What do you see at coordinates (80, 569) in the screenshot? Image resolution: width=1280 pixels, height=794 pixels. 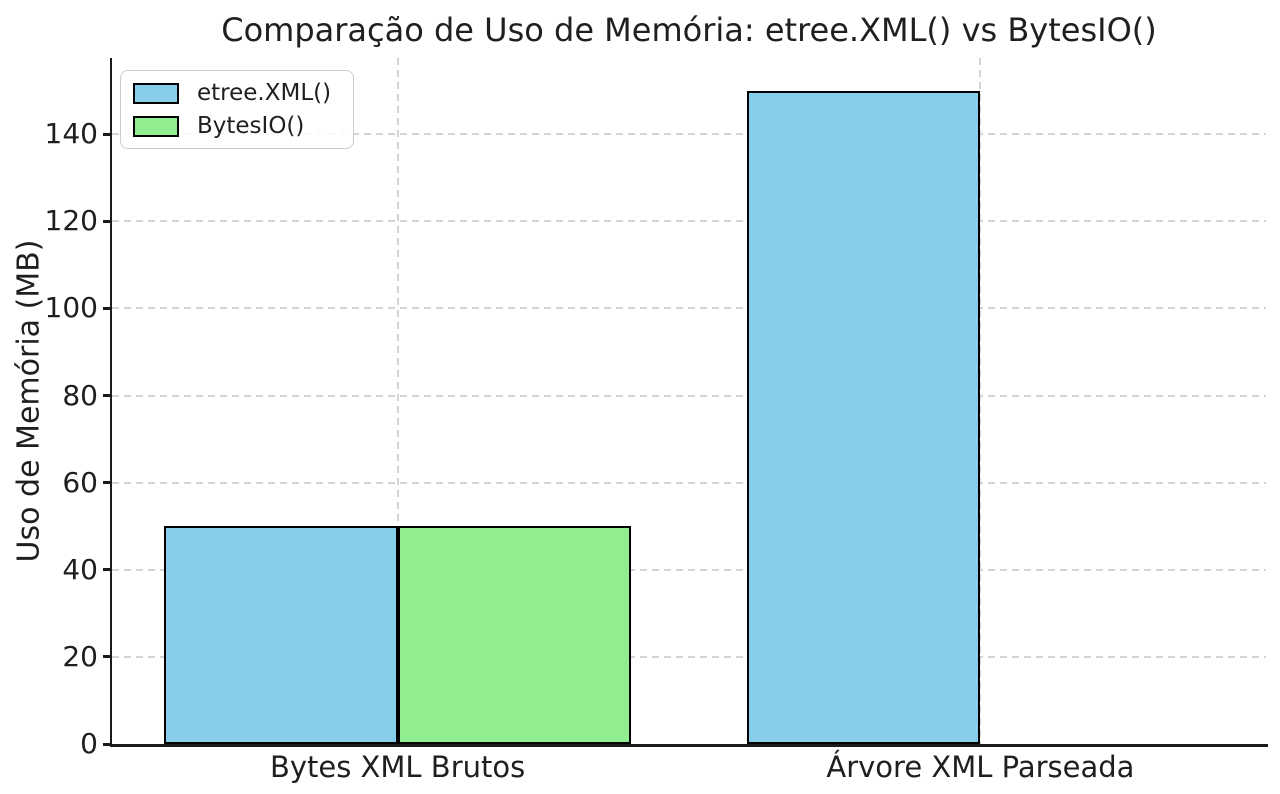 I see `y-tick-label: 40` at bounding box center [80, 569].